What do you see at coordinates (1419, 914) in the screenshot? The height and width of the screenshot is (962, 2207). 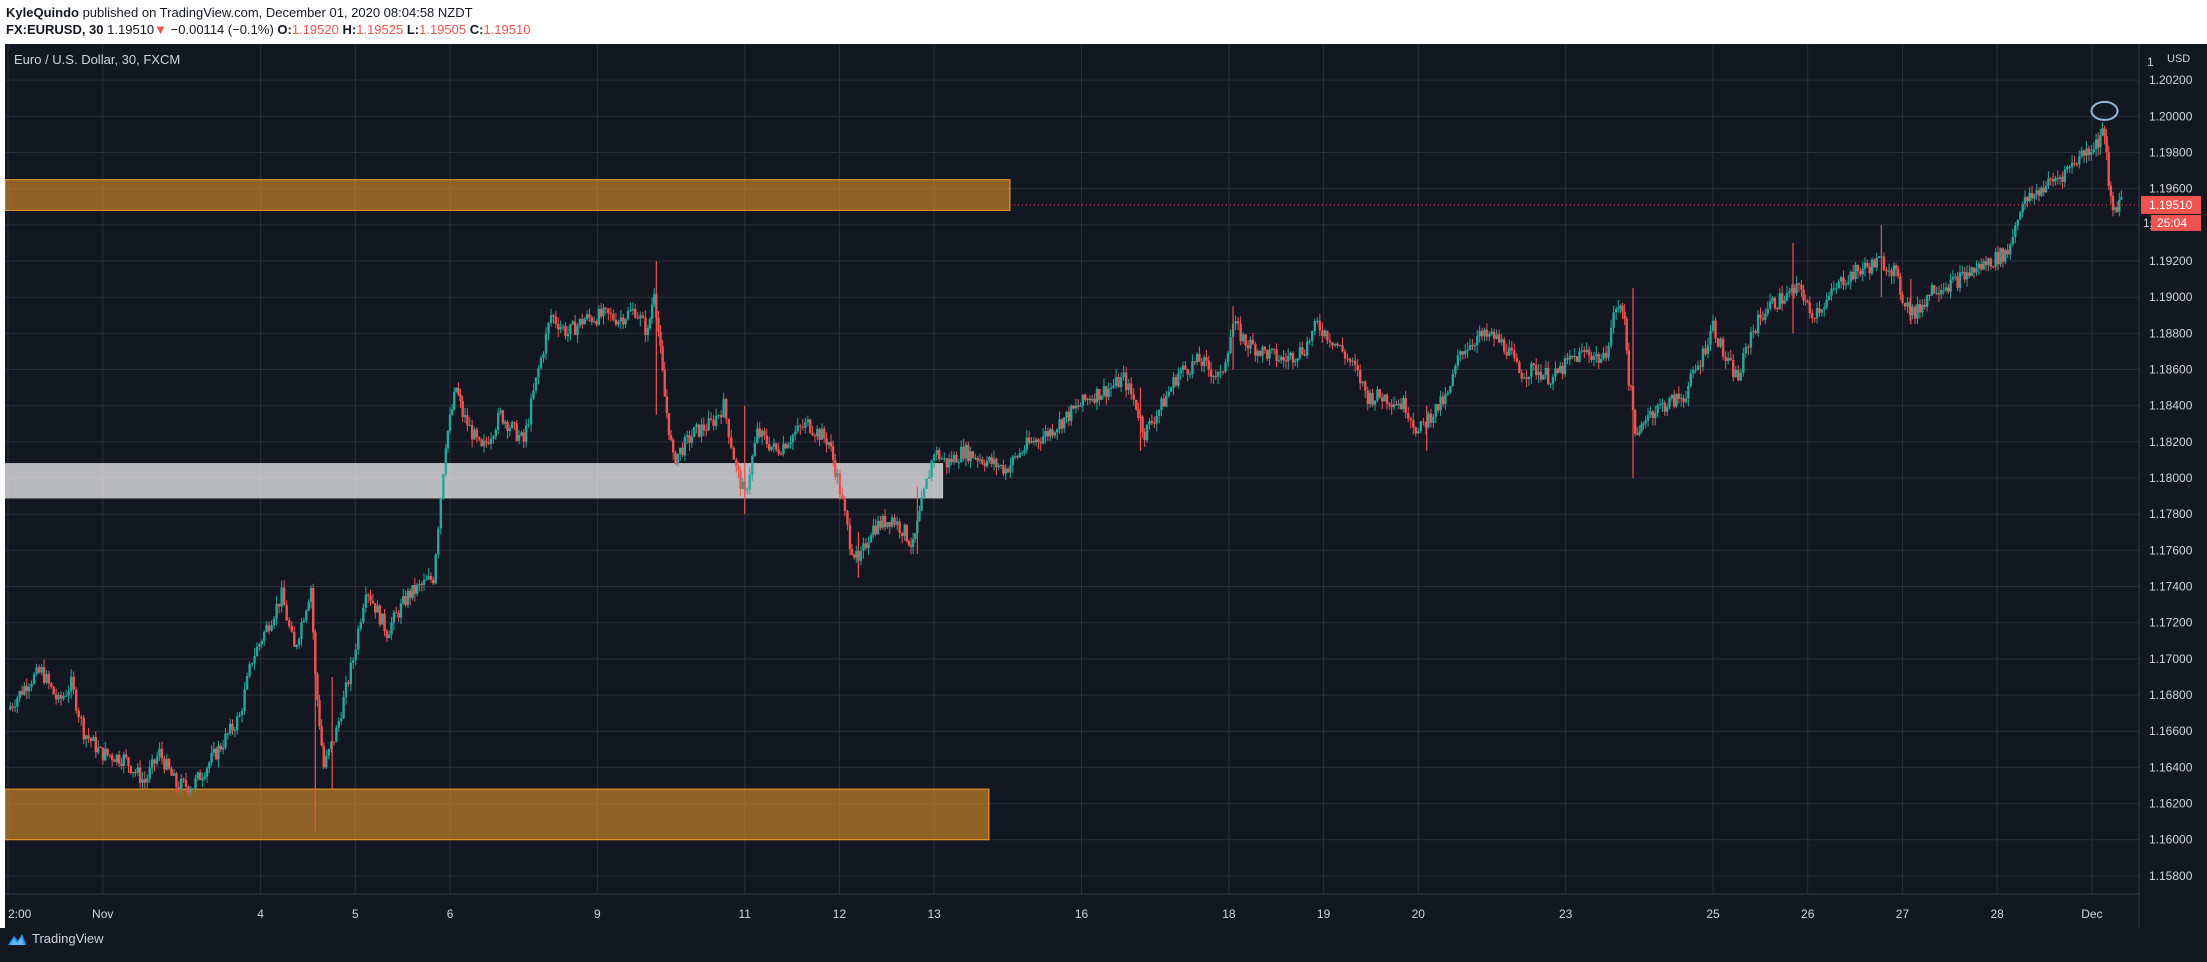 I see `x-tick-label: 20` at bounding box center [1419, 914].